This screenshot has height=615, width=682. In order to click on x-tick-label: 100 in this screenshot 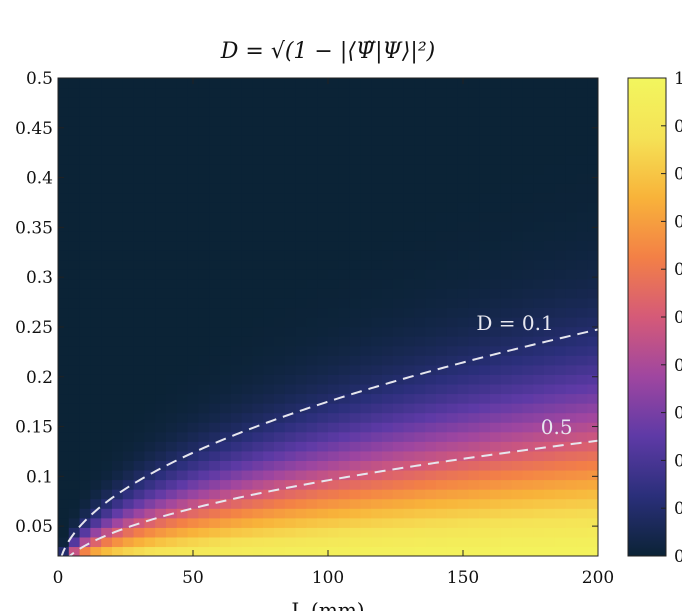, I will do `click(328, 578)`.